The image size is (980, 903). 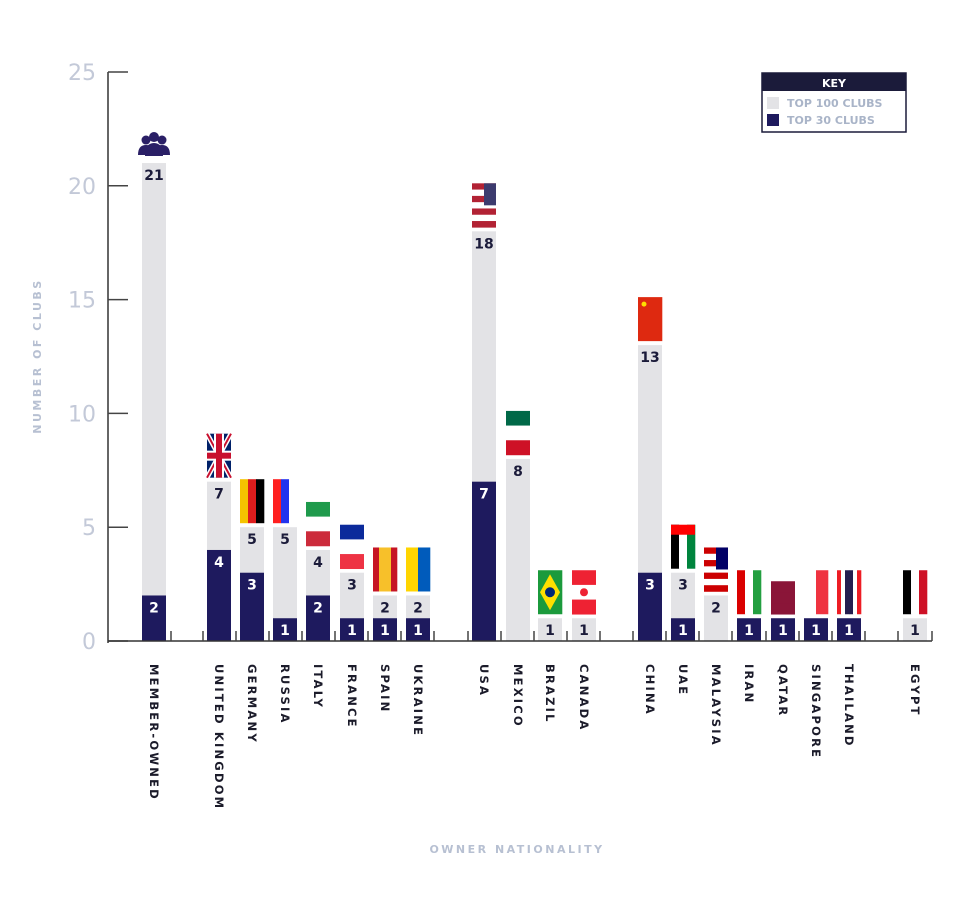 I want to click on legend-label-top100: TOP 100 CLUBS, so click(x=835, y=103).